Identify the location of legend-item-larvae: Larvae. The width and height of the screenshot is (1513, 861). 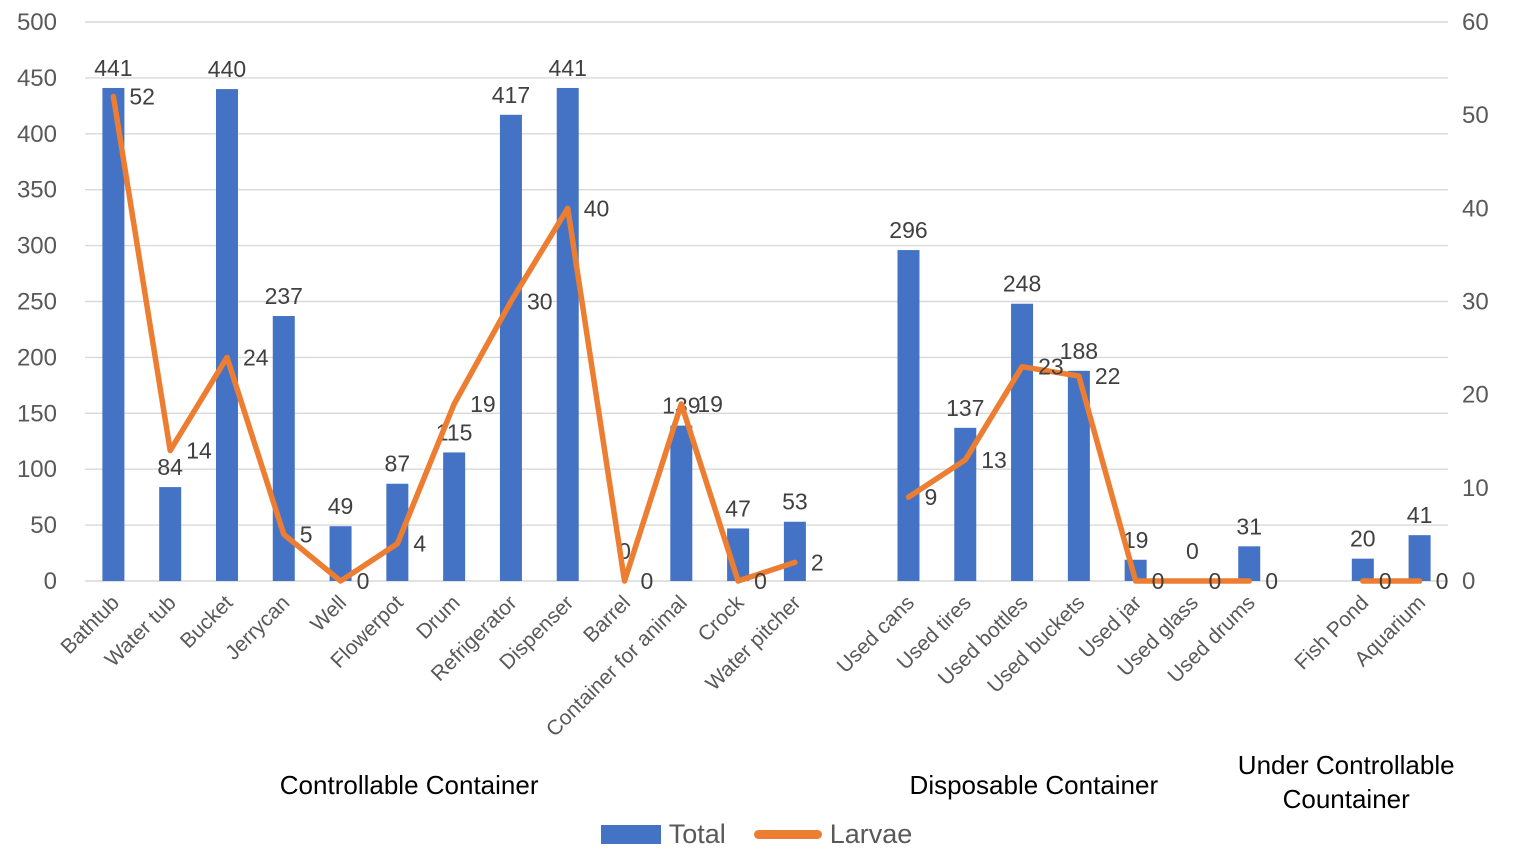
(833, 834).